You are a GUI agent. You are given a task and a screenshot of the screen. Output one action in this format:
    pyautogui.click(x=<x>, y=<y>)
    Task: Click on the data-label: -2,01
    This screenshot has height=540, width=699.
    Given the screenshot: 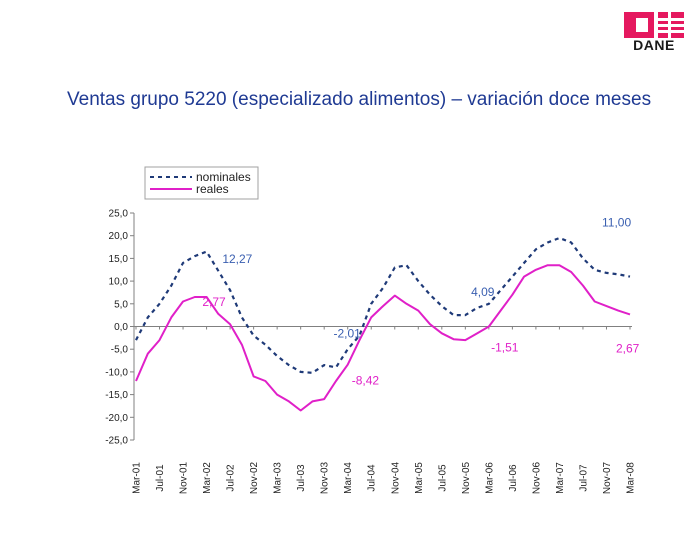 What is the action you would take?
    pyautogui.click(x=347, y=334)
    